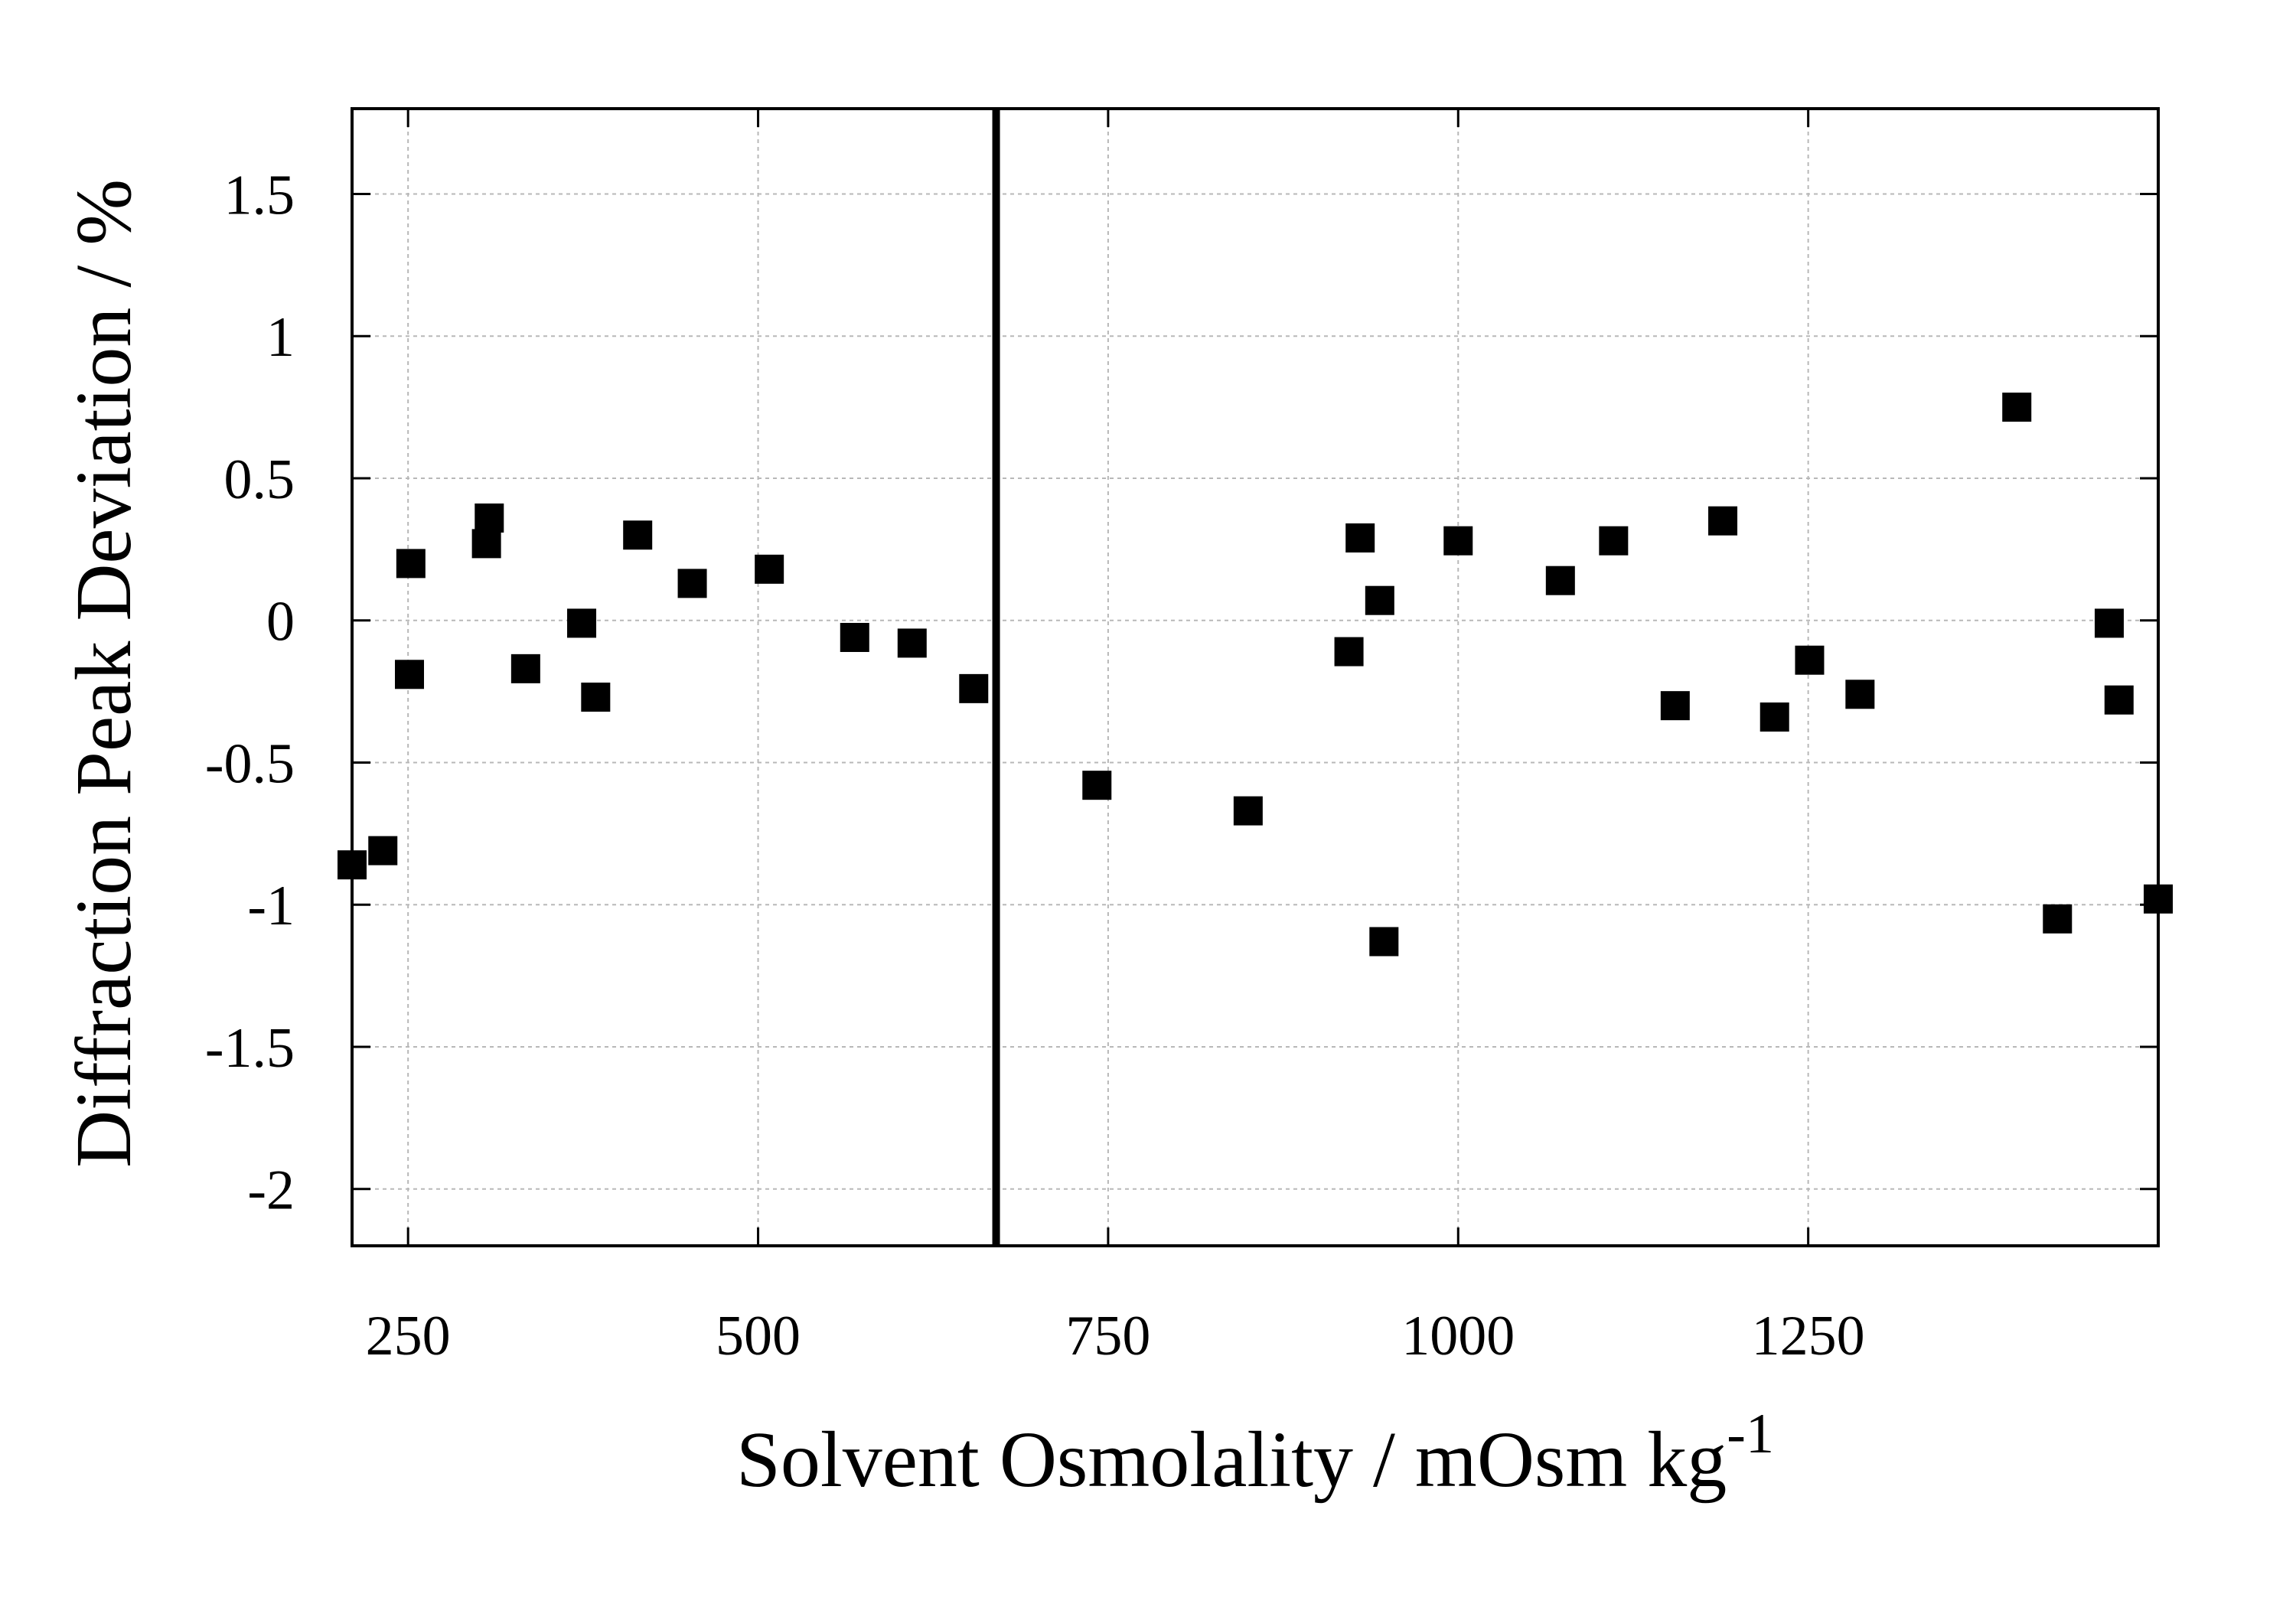  What do you see at coordinates (259, 195) in the screenshot?
I see `y-tick-label: 1.5` at bounding box center [259, 195].